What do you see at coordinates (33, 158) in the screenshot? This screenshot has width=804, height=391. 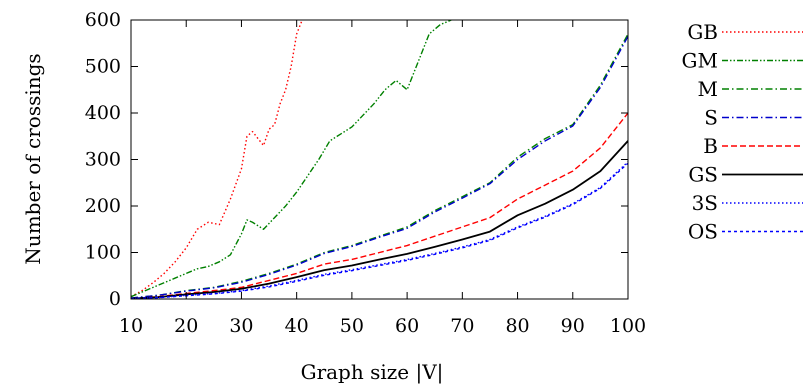 I see `y-axis-label: Number of crossings` at bounding box center [33, 158].